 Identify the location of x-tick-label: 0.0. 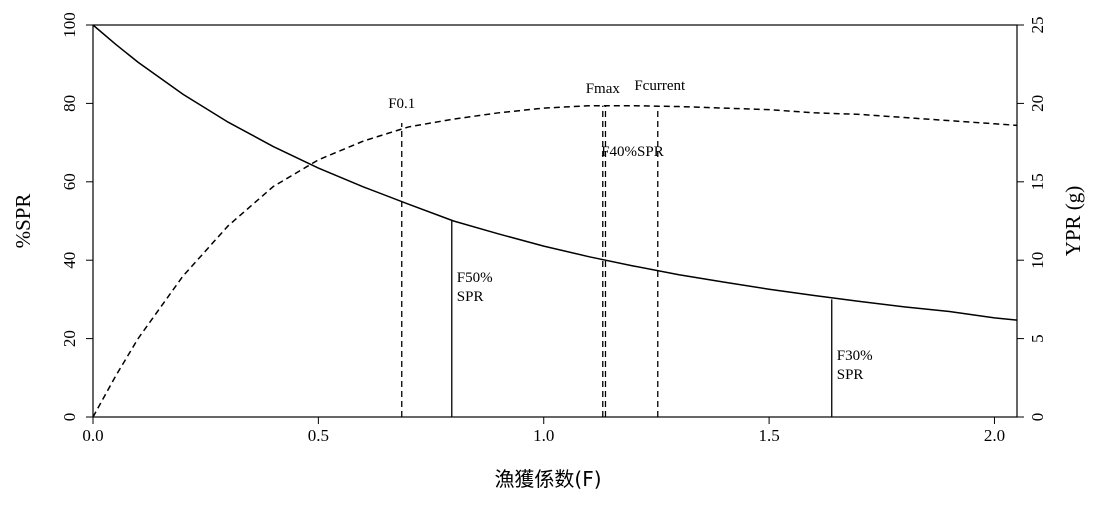
(92, 435).